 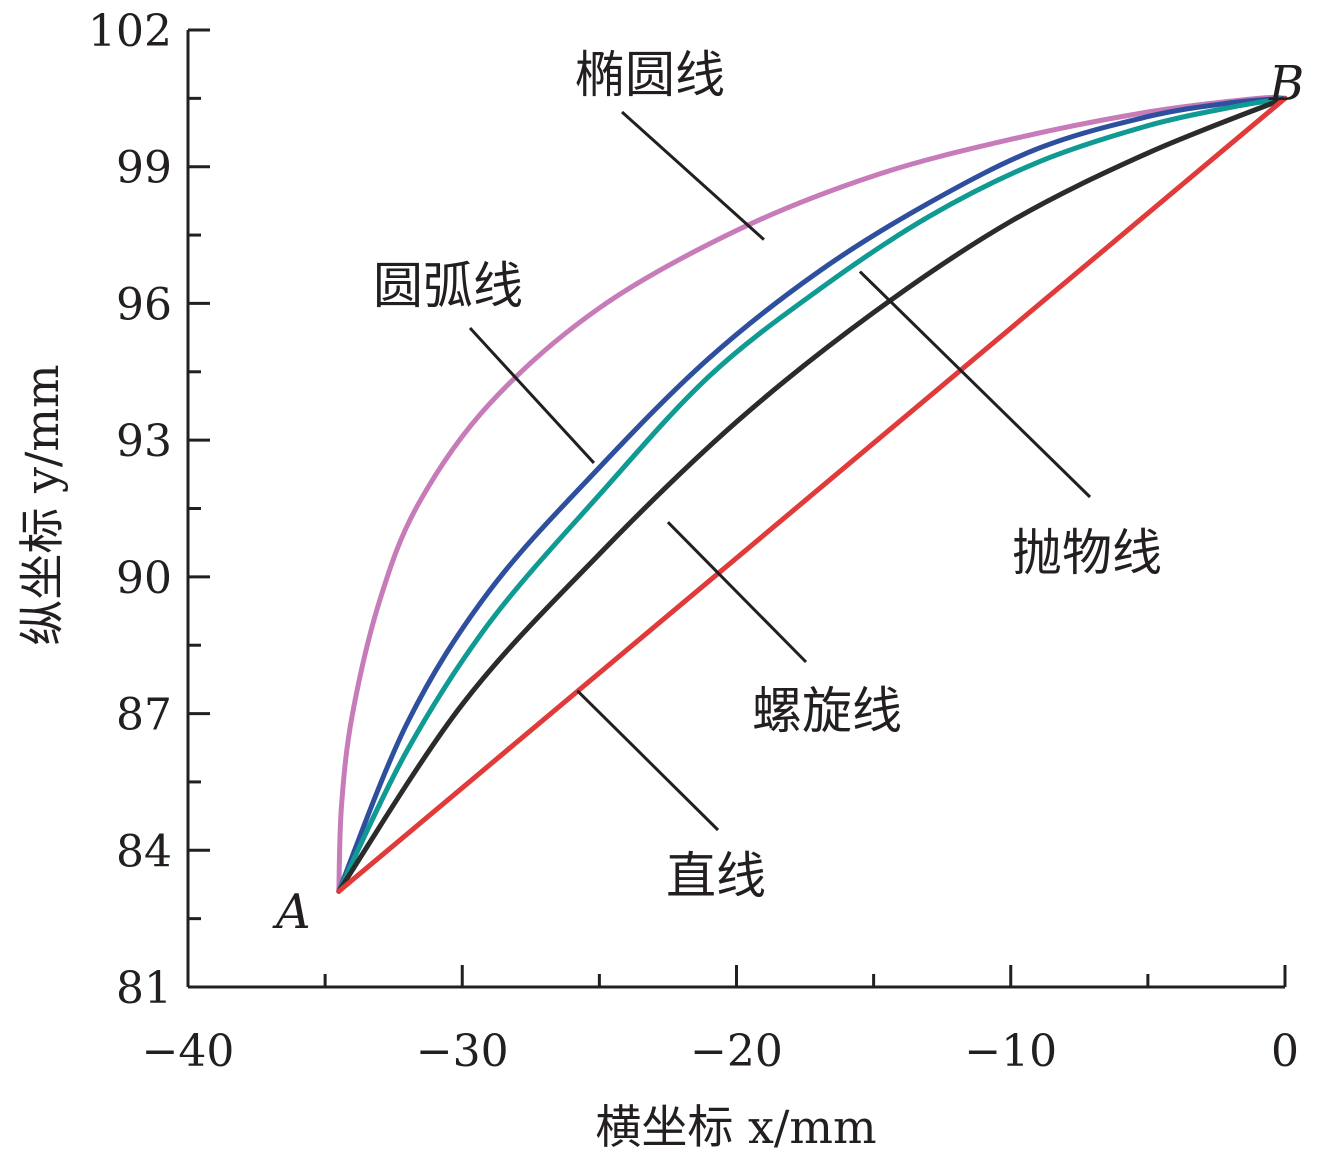 What do you see at coordinates (188, 1051) in the screenshot?
I see `x-tick-label: −40` at bounding box center [188, 1051].